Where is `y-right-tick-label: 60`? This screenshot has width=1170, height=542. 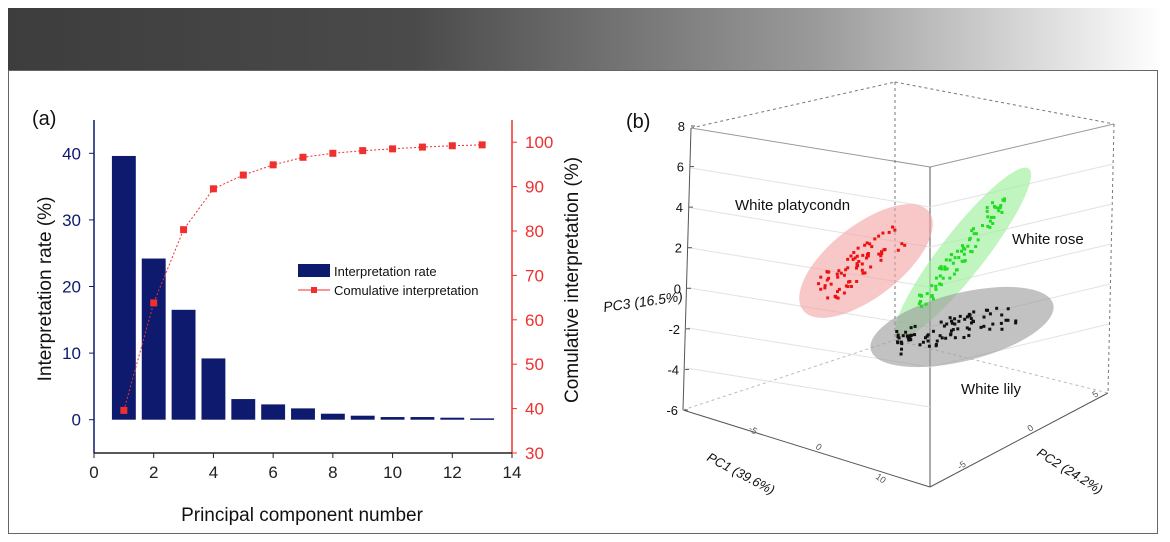 y-right-tick-label: 60 is located at coordinates (534, 320).